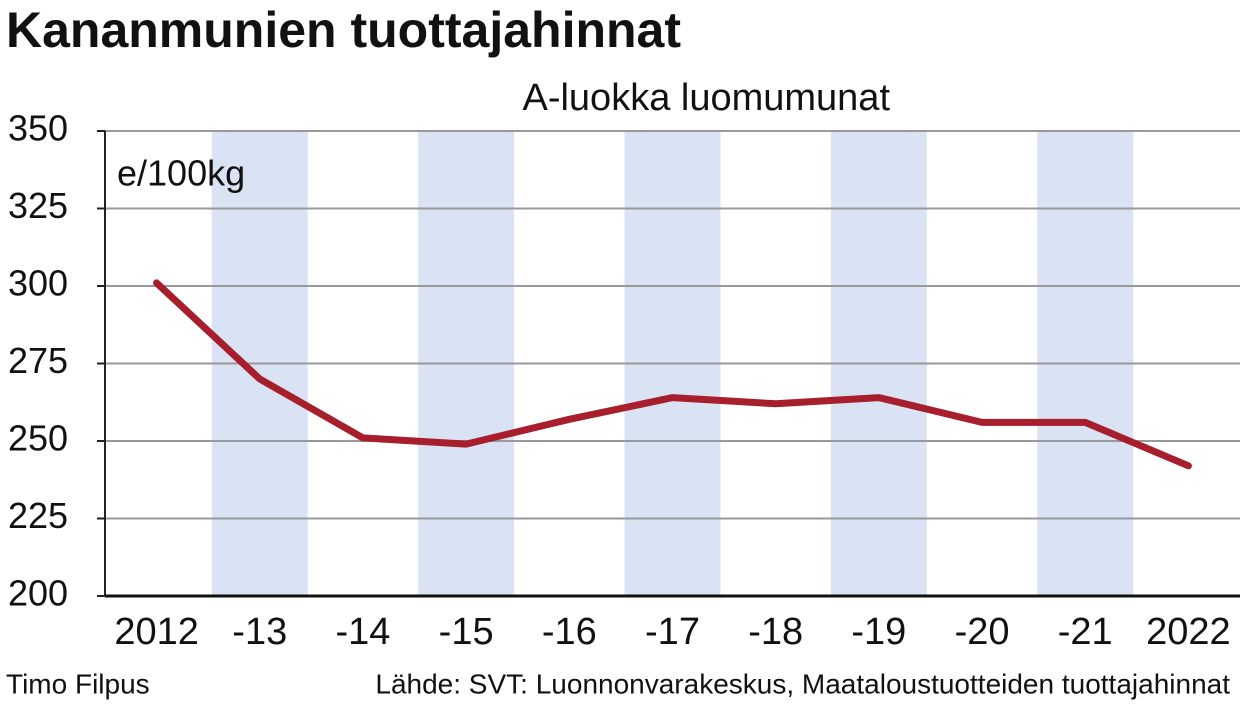 This screenshot has width=1240, height=705. What do you see at coordinates (878, 632) in the screenshot?
I see `x-tick-label: -19` at bounding box center [878, 632].